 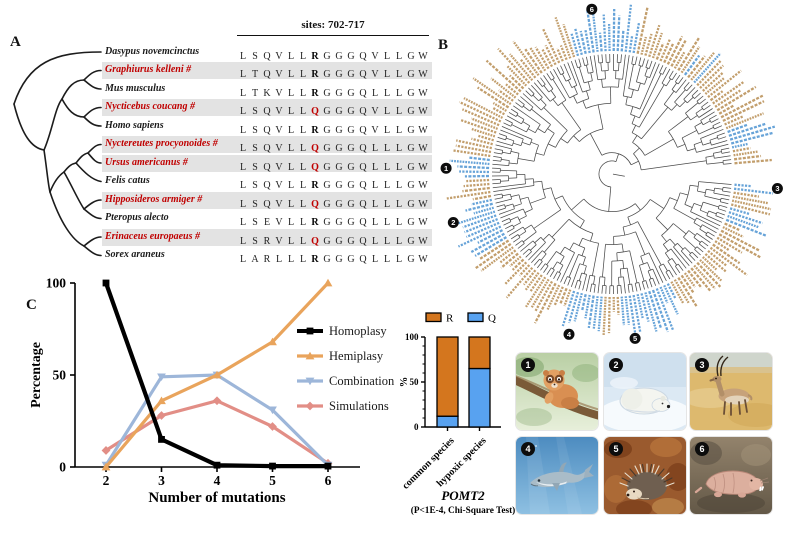 I want to click on bar-y-axis-title: %, so click(x=404, y=382).